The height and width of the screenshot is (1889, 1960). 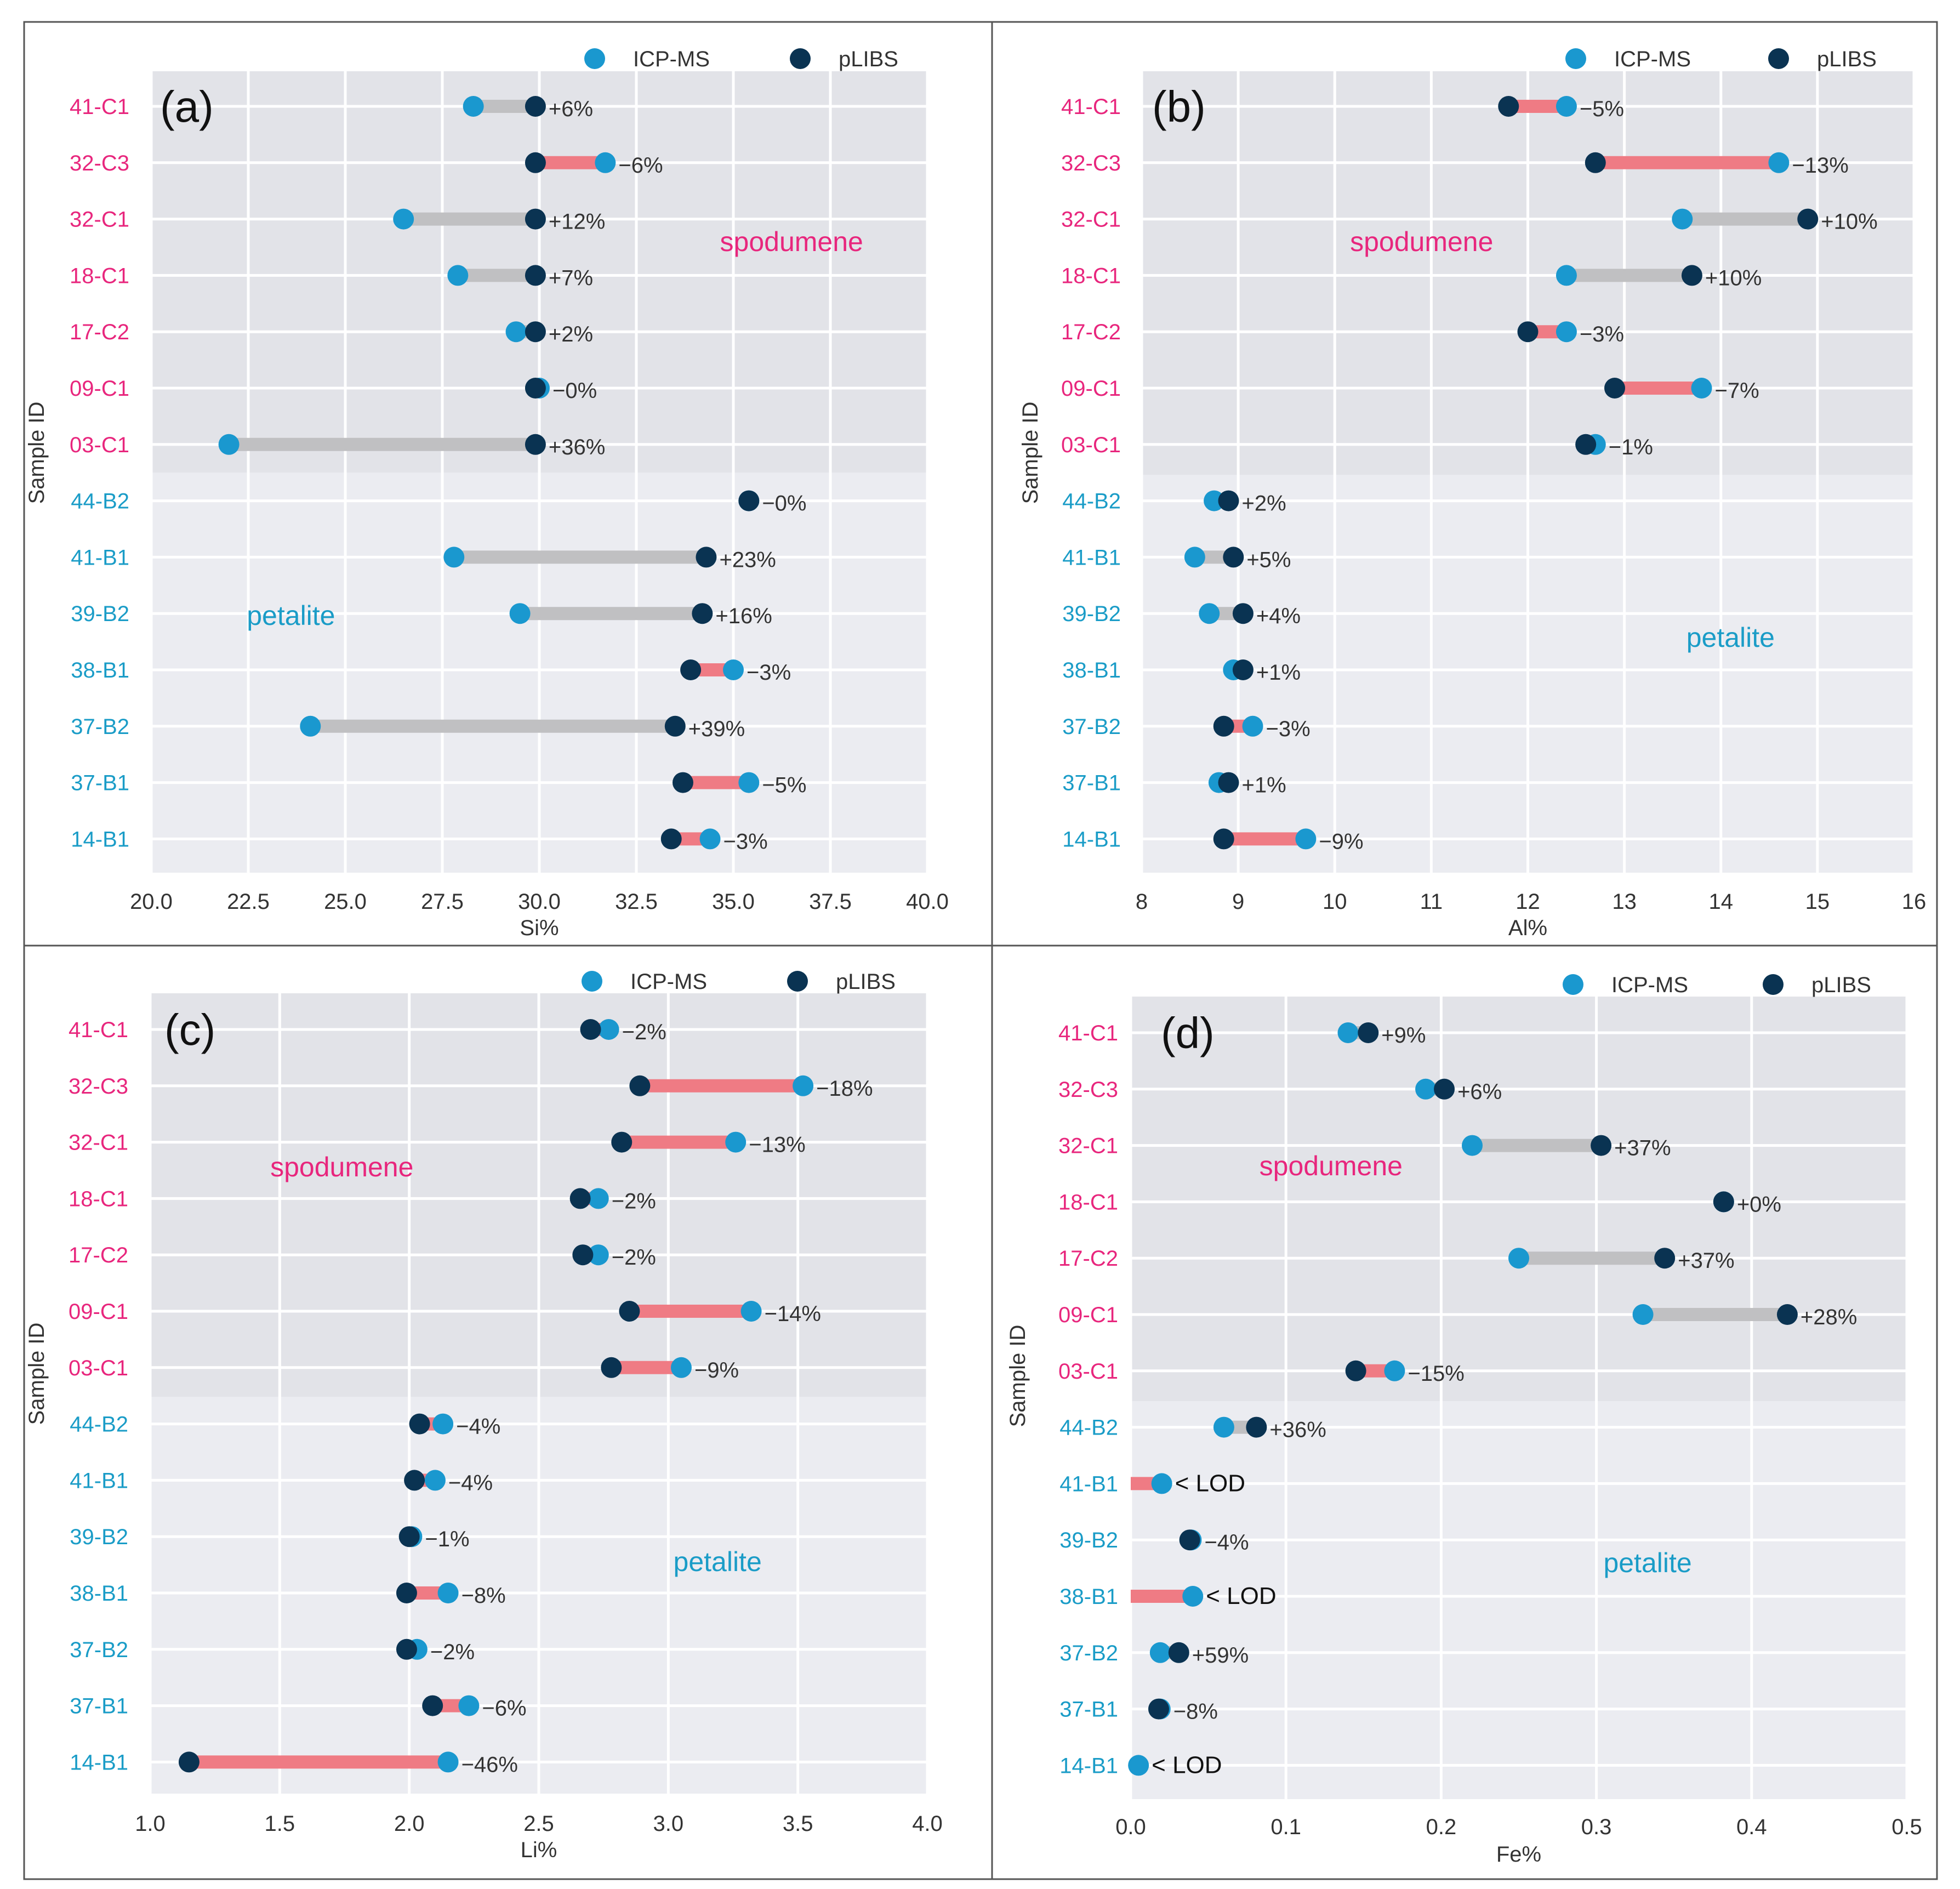 I want to click on difference-annotation: −4%, so click(x=470, y=1483).